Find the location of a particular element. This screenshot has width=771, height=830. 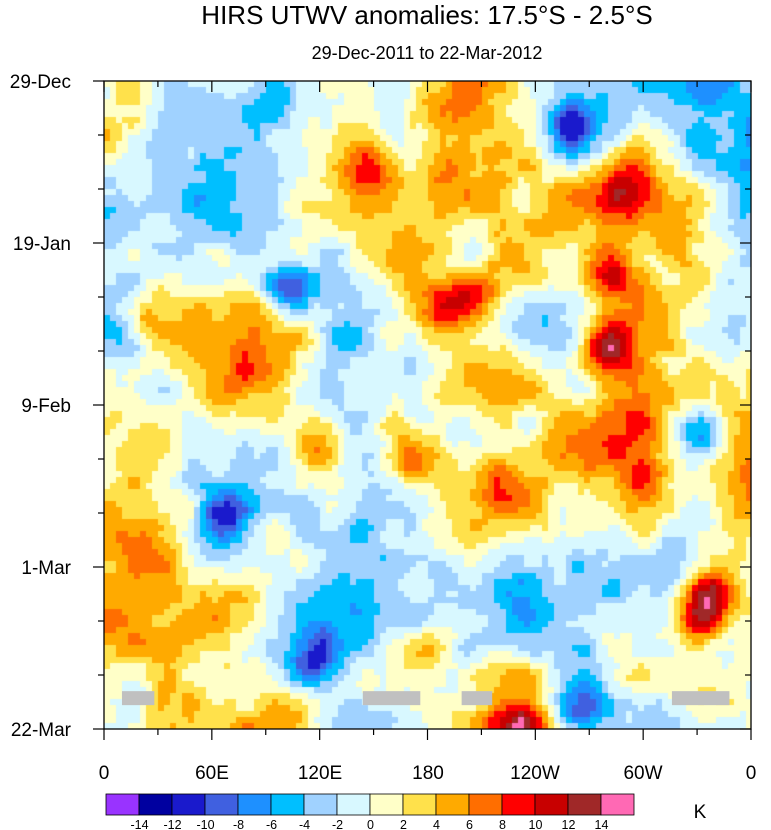

y-tick-label: 29-Dec is located at coordinates (40, 82).